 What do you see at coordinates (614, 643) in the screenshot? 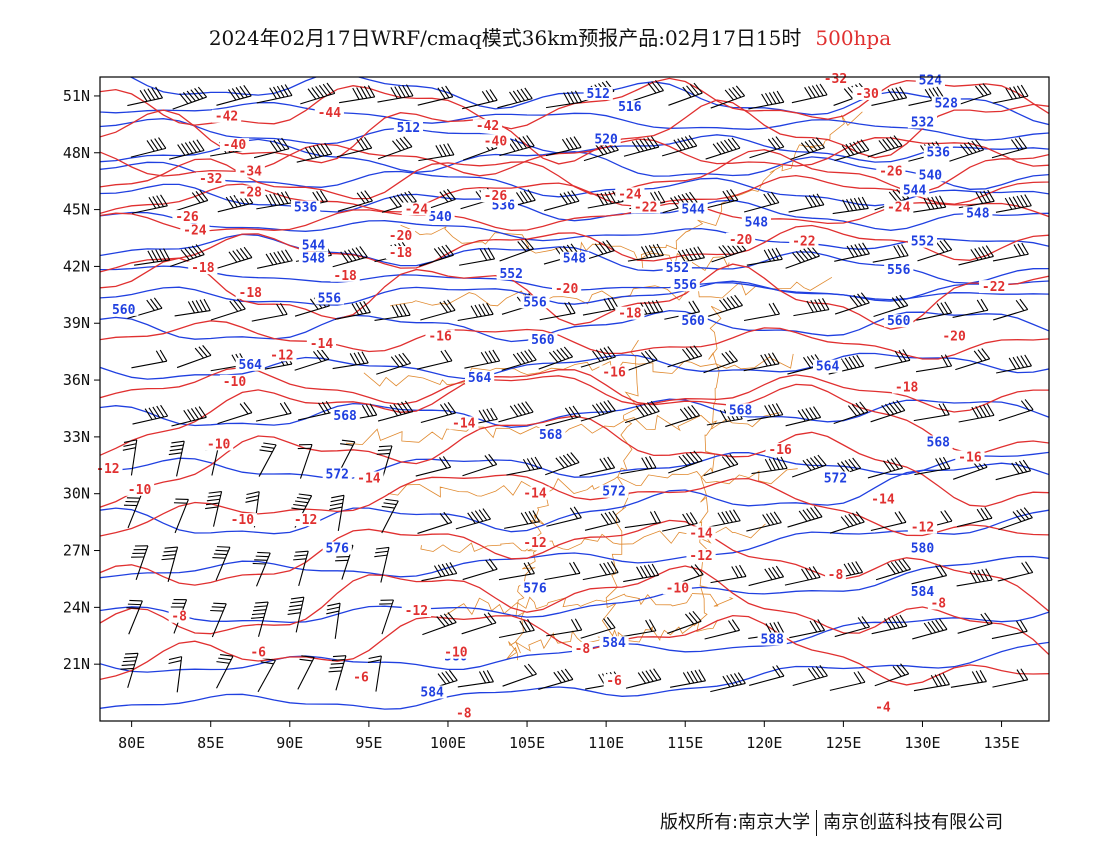
I see `height-contour-label: 584` at bounding box center [614, 643].